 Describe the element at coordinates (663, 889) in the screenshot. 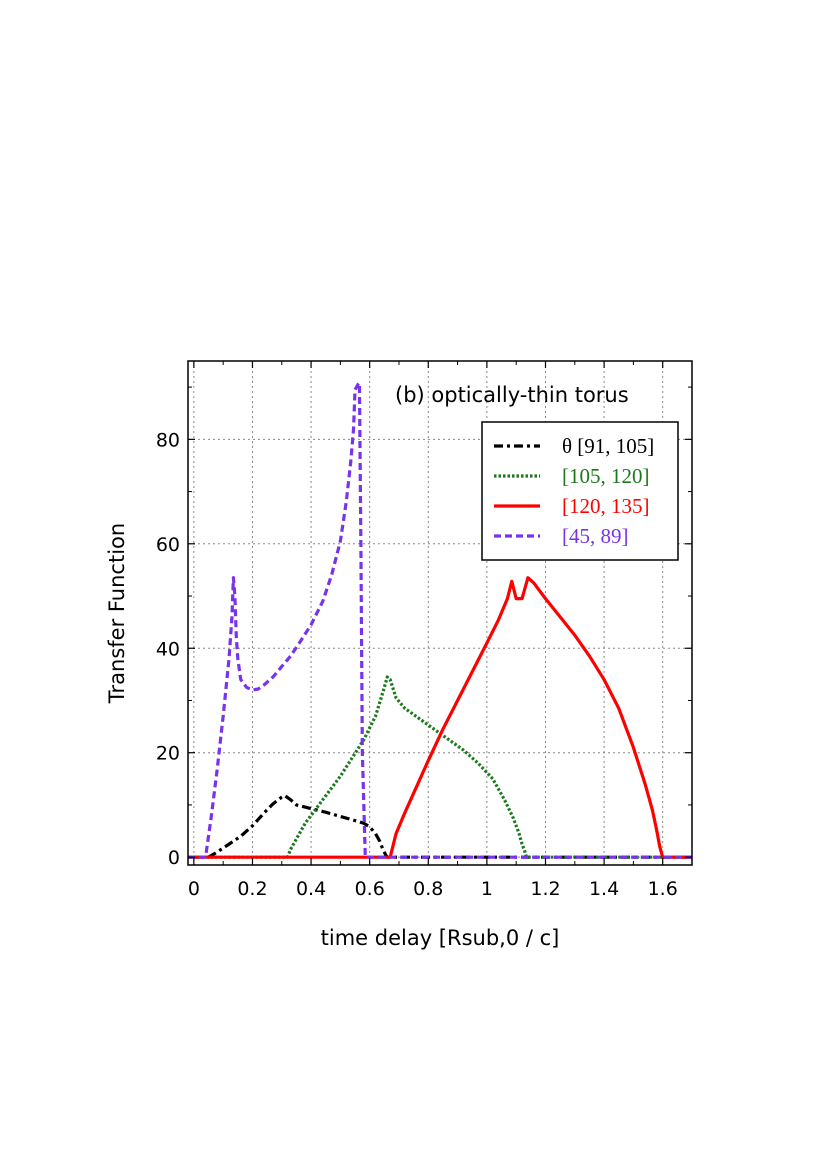

I see `x-tick-label: 1.6` at that location.